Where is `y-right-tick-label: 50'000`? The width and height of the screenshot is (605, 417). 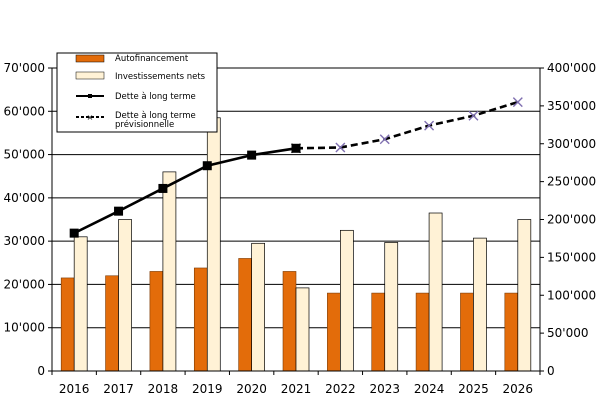
y-right-tick-label: 50'000 is located at coordinates (567, 333).